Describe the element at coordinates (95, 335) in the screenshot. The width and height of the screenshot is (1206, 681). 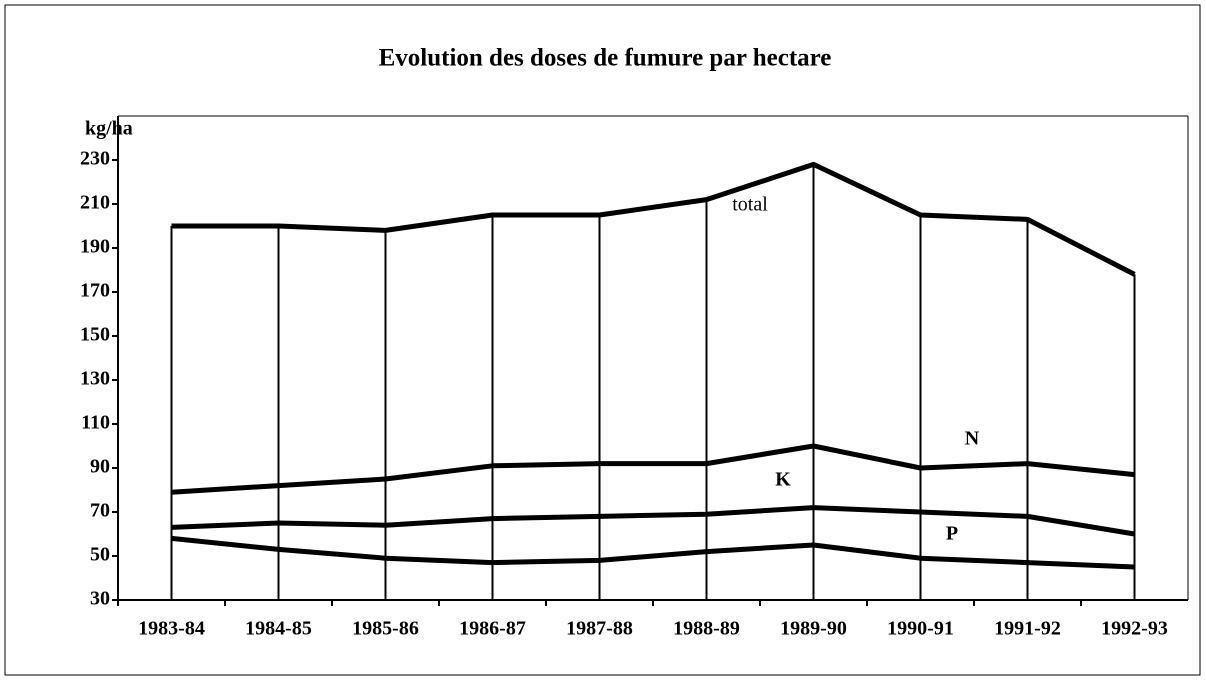
I see `y-tick-label: 150` at that location.